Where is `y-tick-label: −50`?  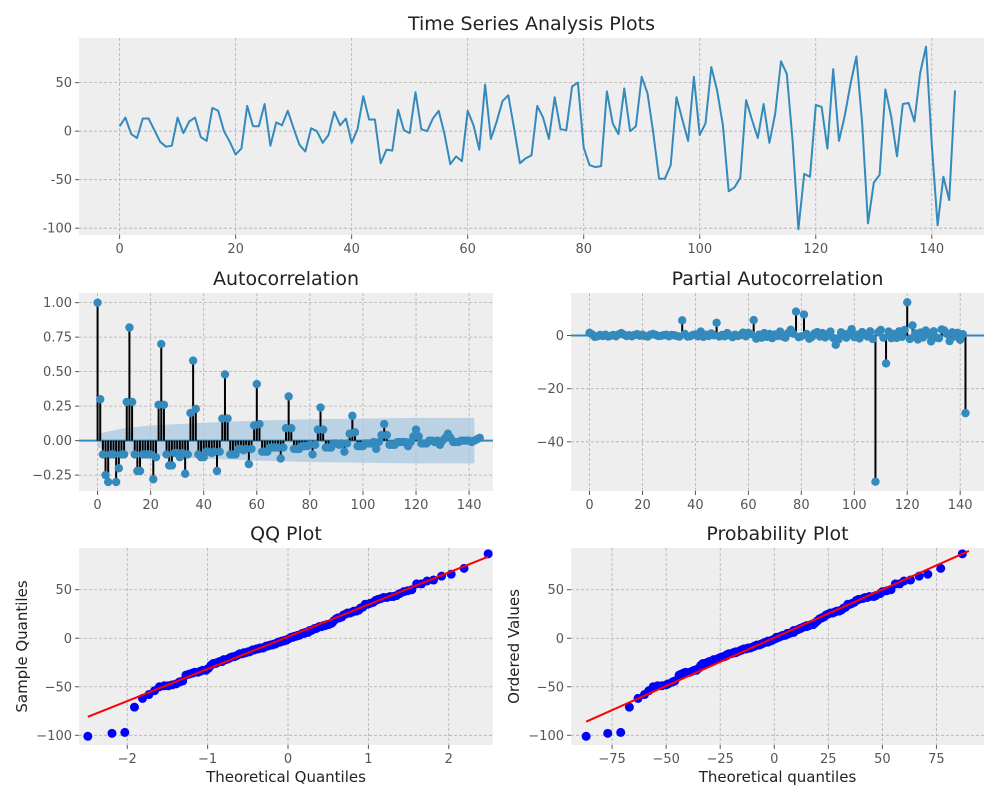
y-tick-label: −50 is located at coordinates (550, 687).